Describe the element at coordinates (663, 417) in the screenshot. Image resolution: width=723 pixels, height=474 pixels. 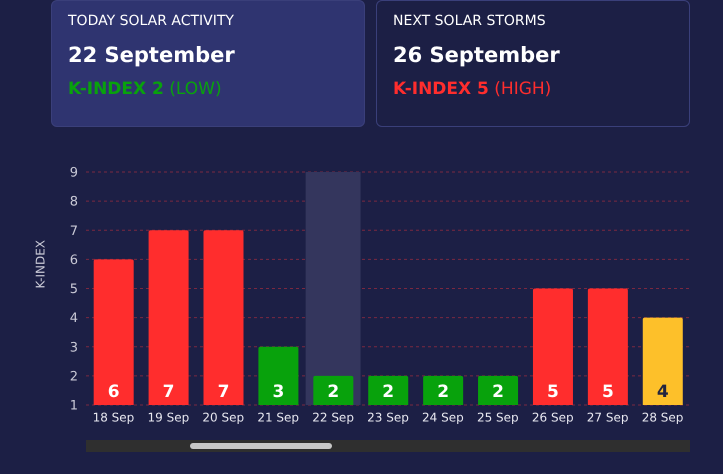
I see `x-tick-label: 28 Sep` at that location.